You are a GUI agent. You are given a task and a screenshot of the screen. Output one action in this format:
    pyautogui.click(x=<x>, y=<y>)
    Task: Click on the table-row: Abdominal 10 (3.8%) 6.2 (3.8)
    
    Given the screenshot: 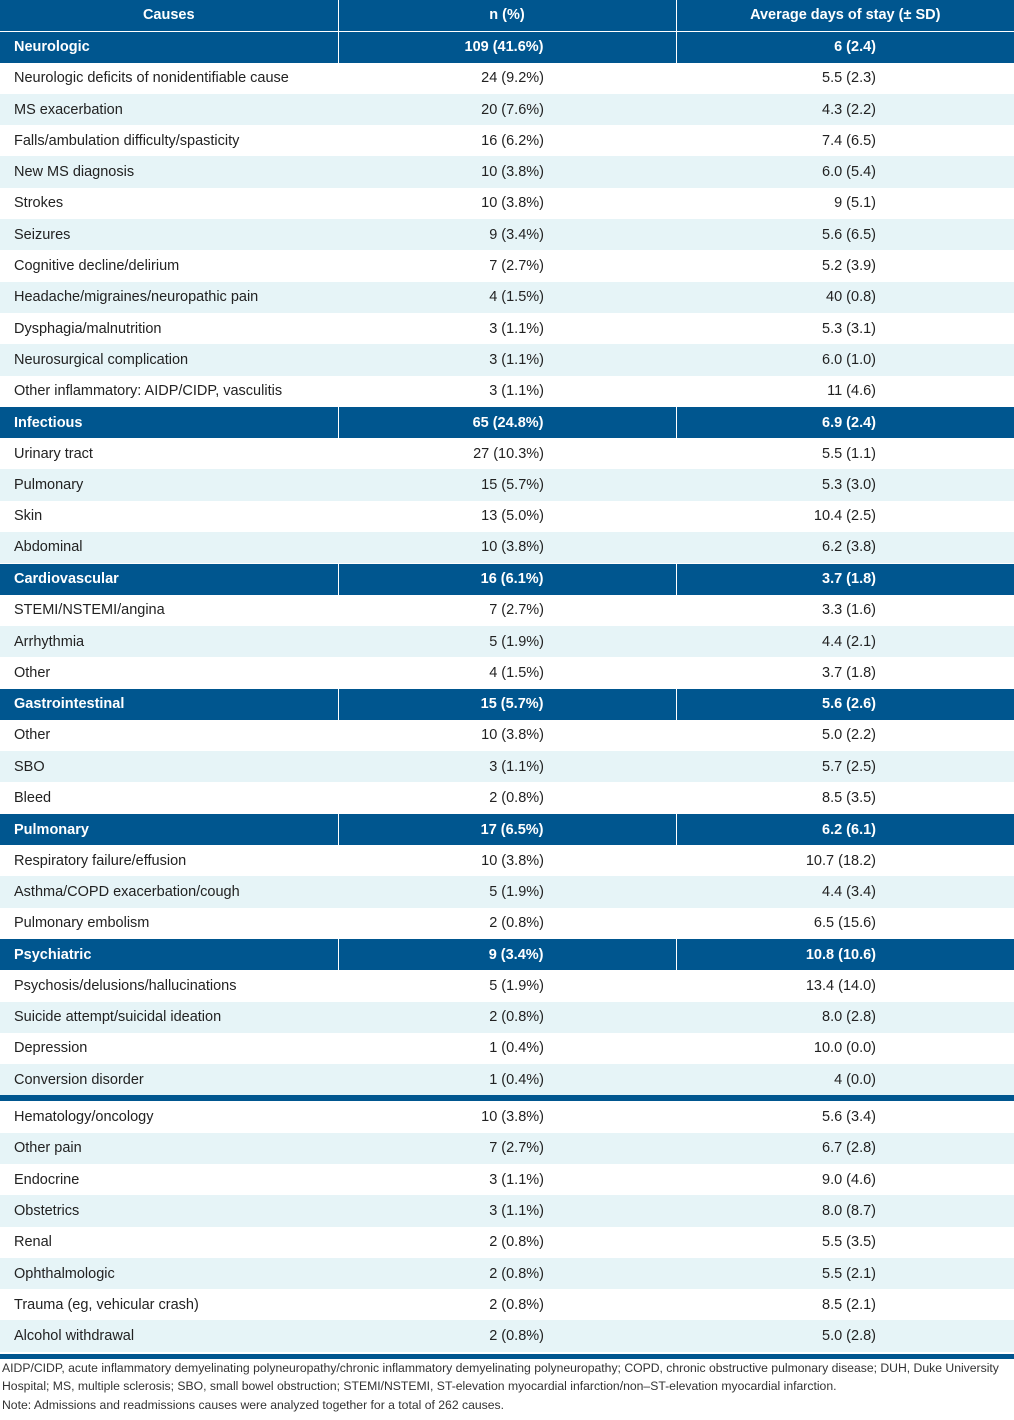 What is the action you would take?
    pyautogui.click(x=507, y=548)
    